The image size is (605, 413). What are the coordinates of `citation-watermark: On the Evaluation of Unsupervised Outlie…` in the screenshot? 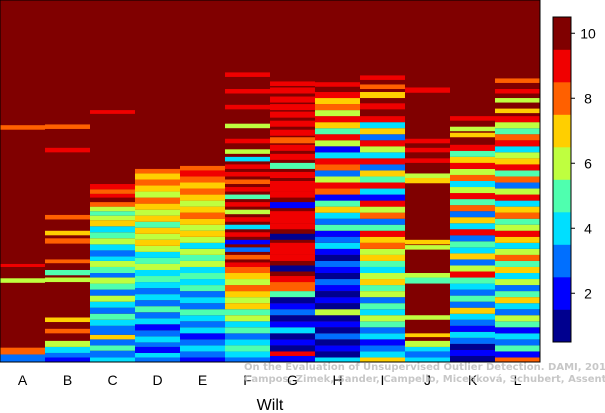 It's located at (424, 373).